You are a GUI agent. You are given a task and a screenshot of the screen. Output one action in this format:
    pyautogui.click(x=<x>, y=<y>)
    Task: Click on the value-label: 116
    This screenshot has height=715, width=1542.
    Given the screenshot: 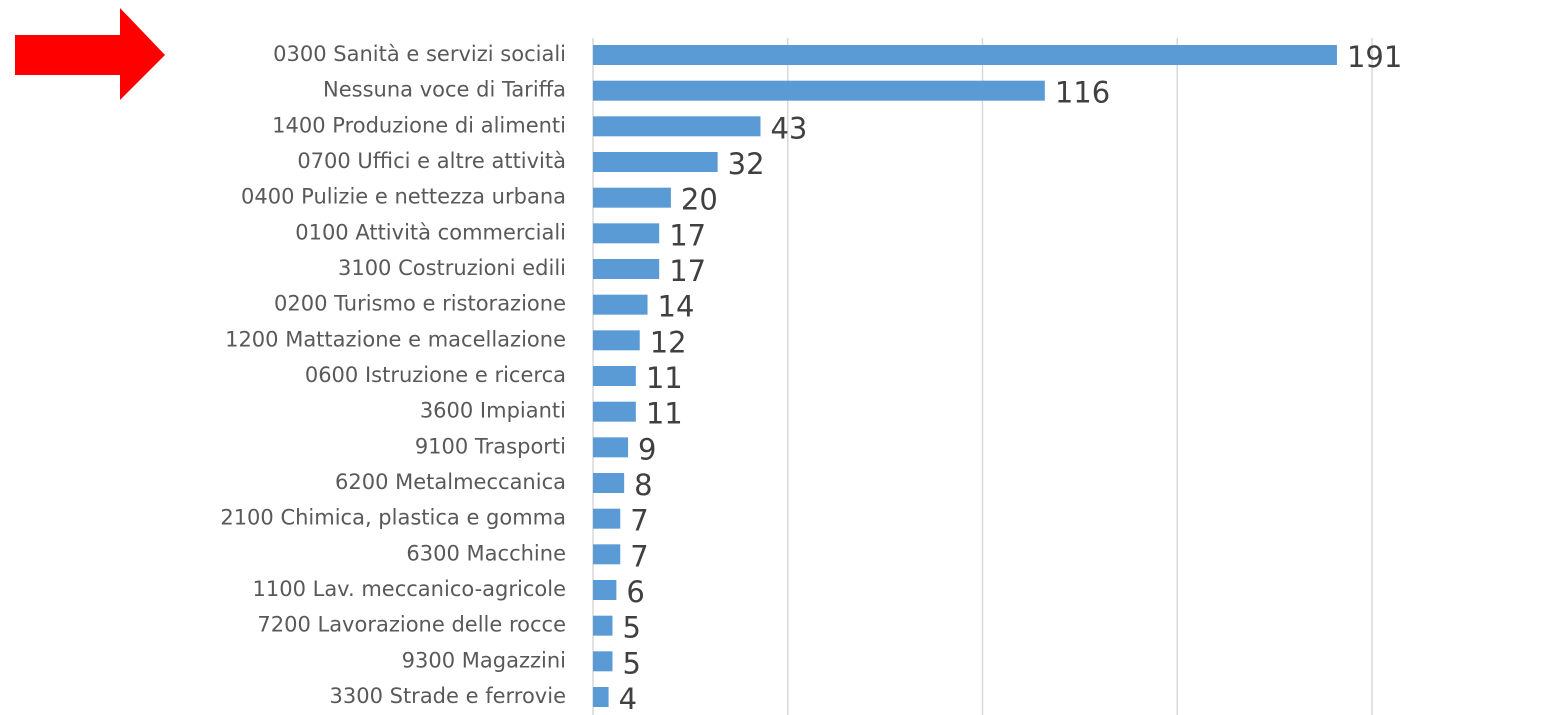 What is the action you would take?
    pyautogui.click(x=1082, y=93)
    